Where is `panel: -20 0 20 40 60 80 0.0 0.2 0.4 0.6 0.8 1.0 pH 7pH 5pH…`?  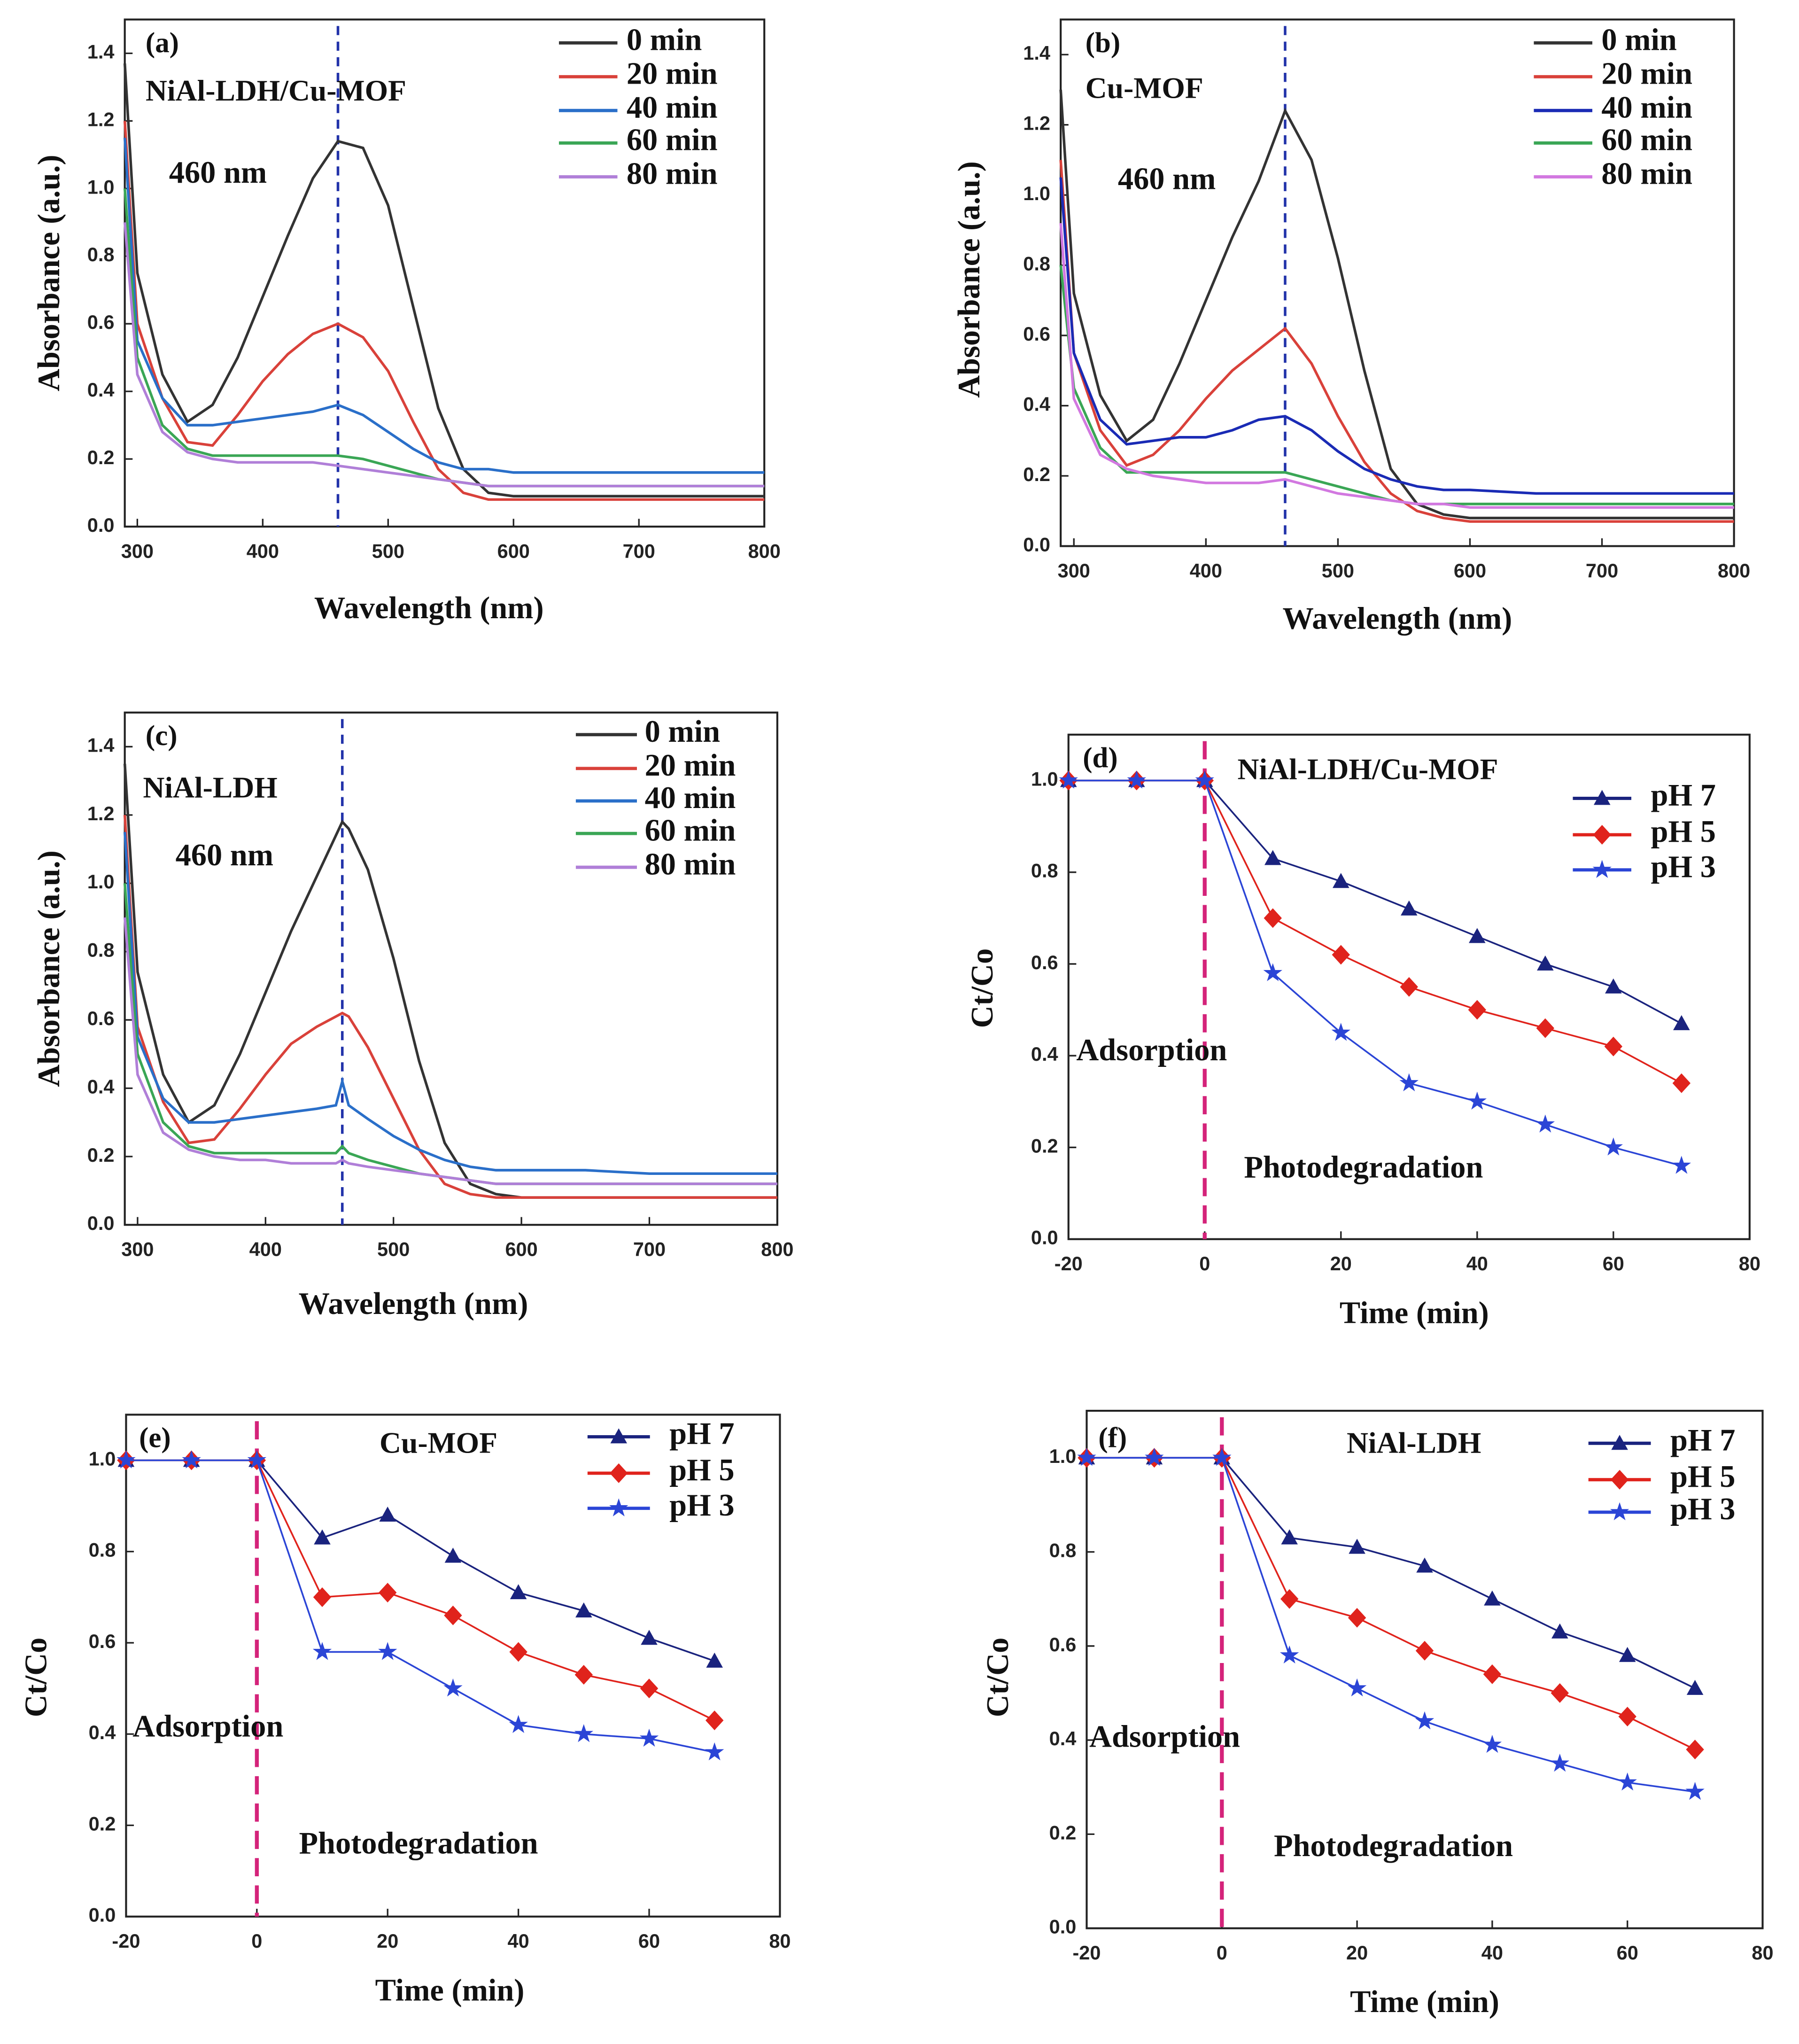 panel: -20 0 20 40 60 80 0.0 0.2 0.4 0.6 0.8 1.0 pH 7pH 5pH… is located at coordinates (1377, 1714).